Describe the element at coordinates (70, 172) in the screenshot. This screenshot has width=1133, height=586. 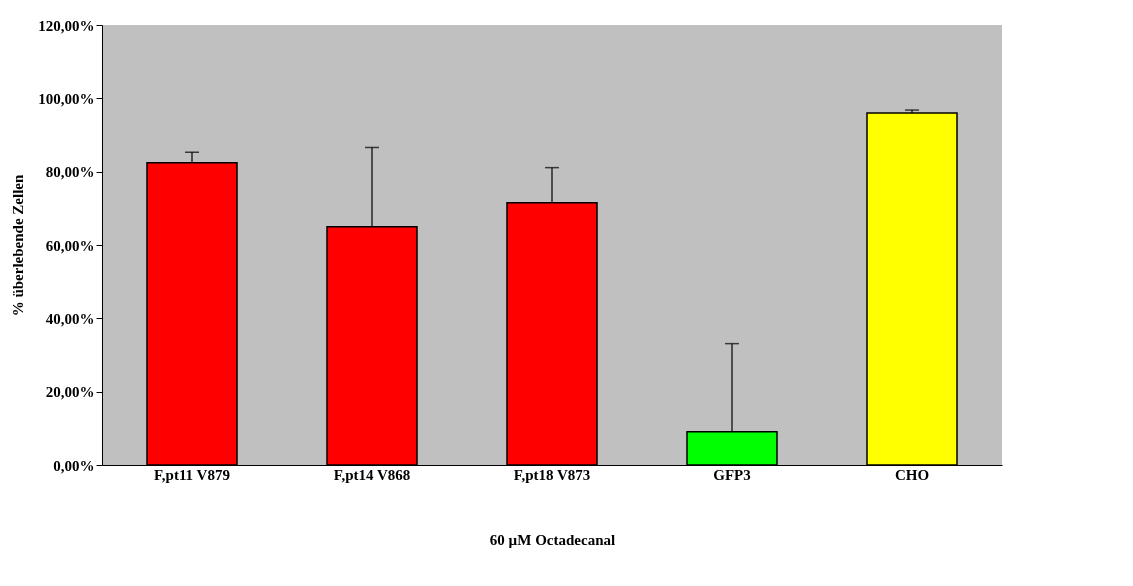
I see `y-tick-label: 80,00%` at that location.